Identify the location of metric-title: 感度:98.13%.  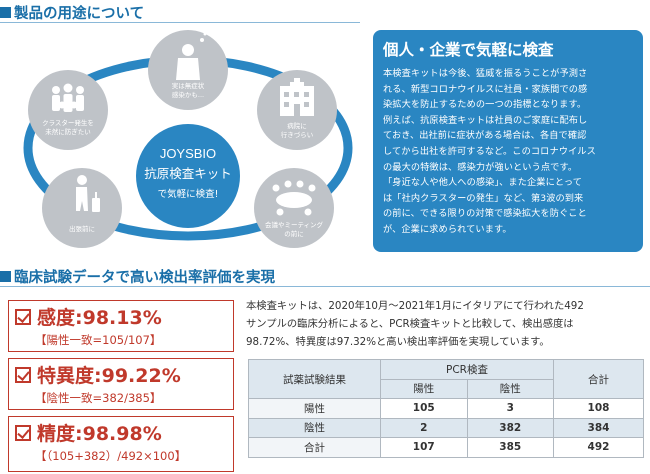
(99, 318).